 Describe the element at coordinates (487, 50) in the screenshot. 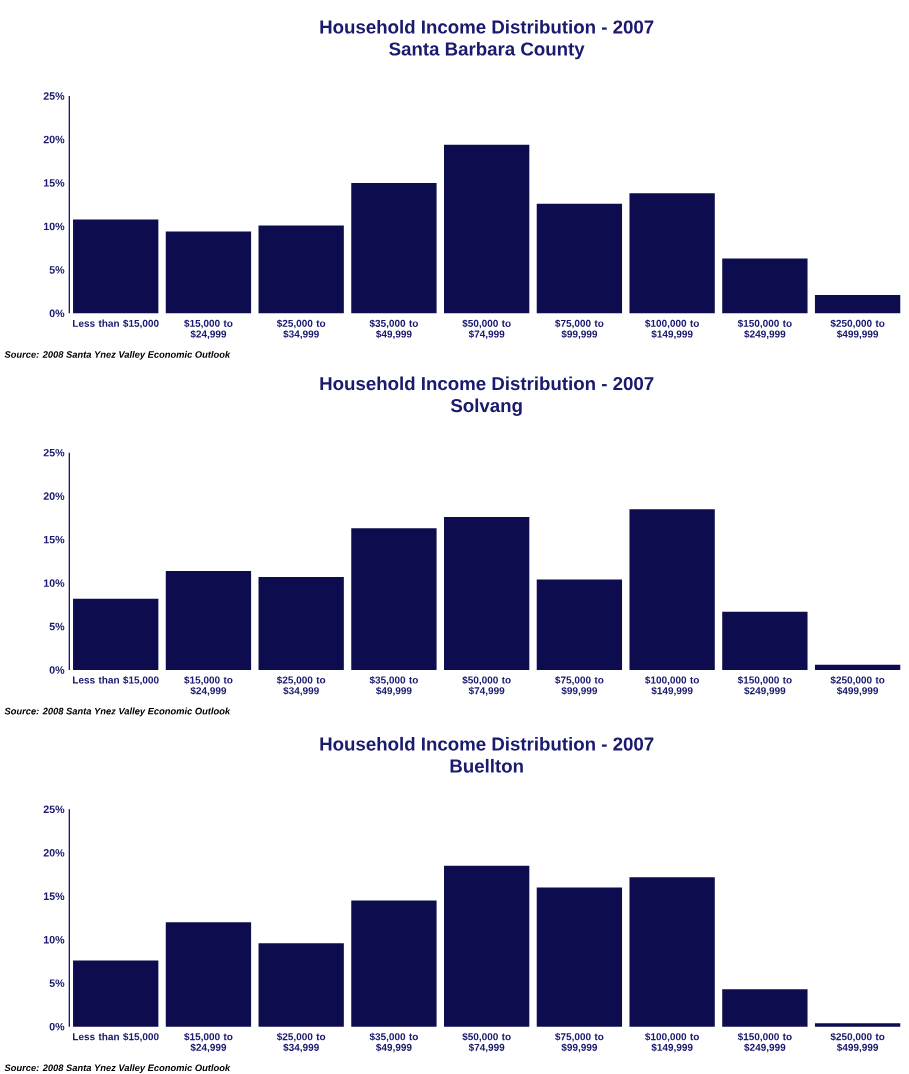

I see `chart-subtitle: Santa Barbara County` at that location.